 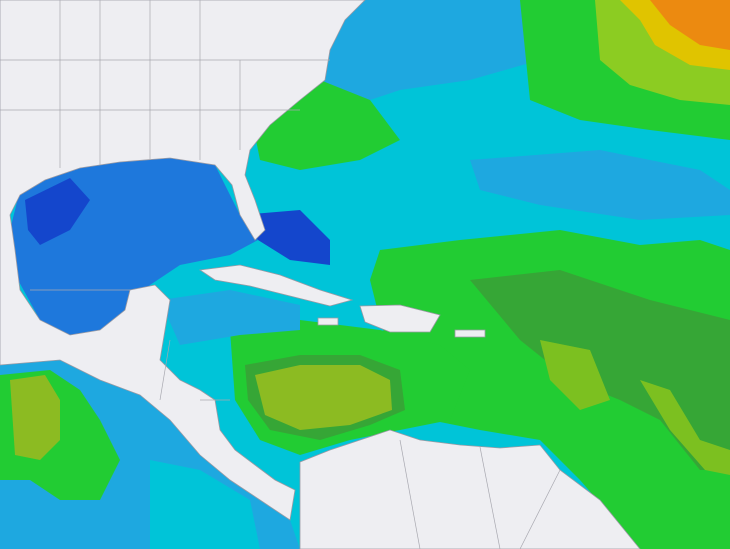 I want to click on puerto-rico, so click(x=470, y=333).